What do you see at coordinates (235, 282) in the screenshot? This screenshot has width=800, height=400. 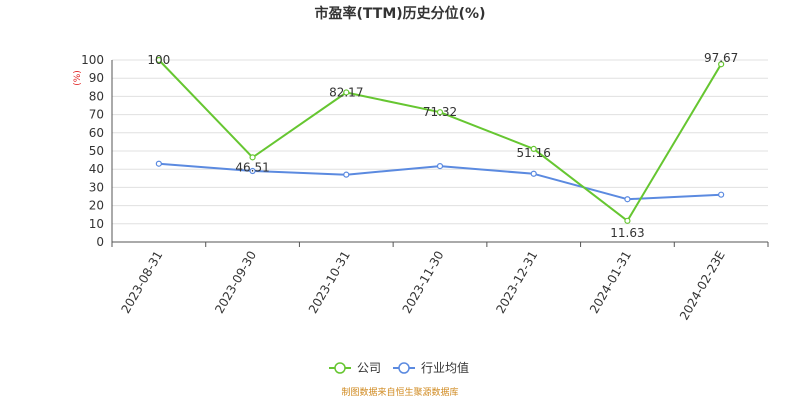 I see `x-tick-2023-09-30: 2023-09-30` at bounding box center [235, 282].